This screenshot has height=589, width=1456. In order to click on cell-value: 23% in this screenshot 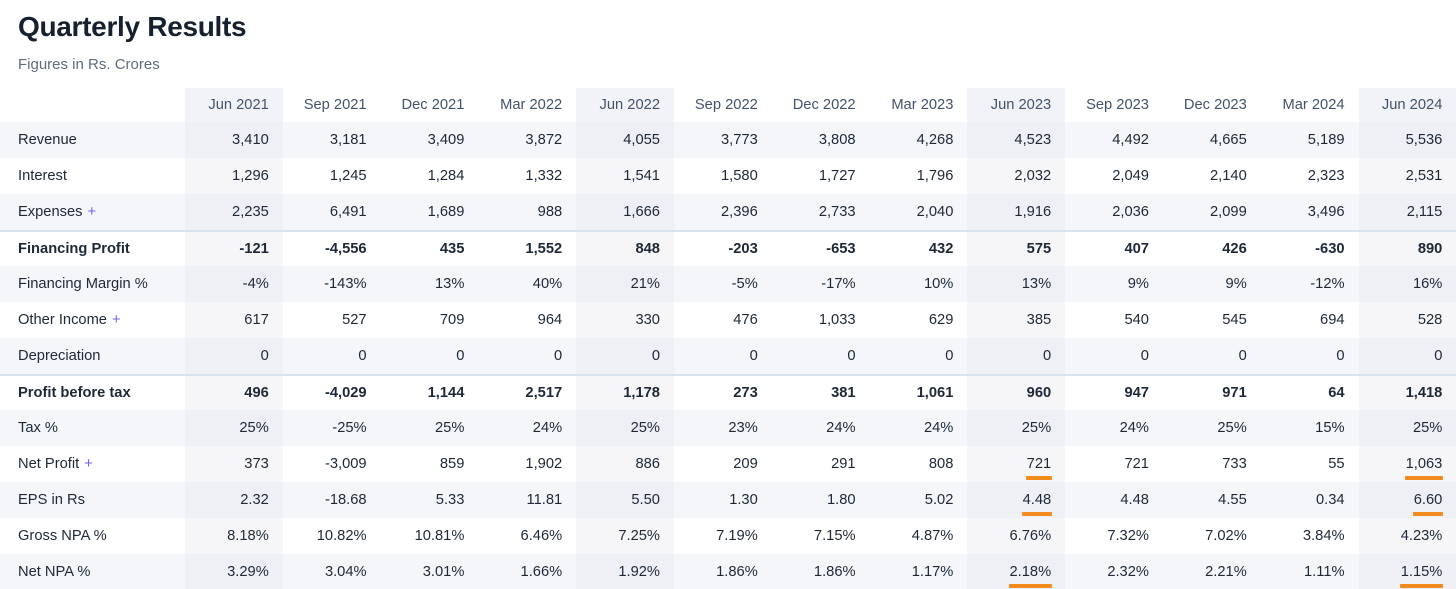, I will do `click(743, 428)`.